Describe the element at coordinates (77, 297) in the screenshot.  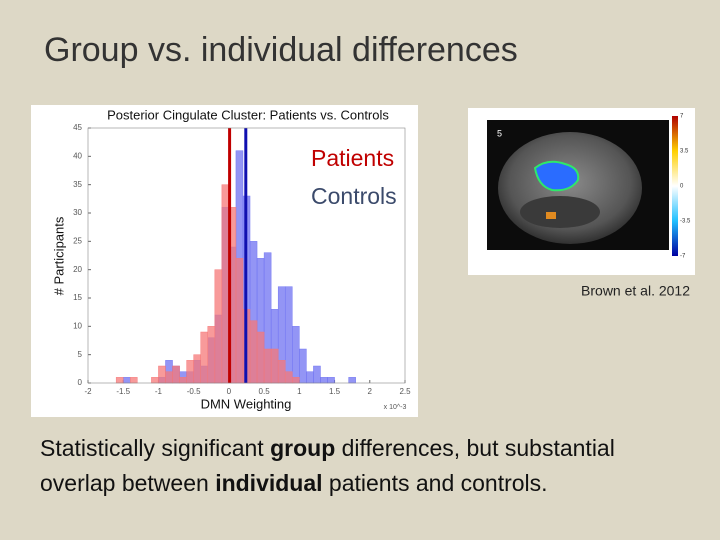
I see `y-tick-label: 15` at that location.